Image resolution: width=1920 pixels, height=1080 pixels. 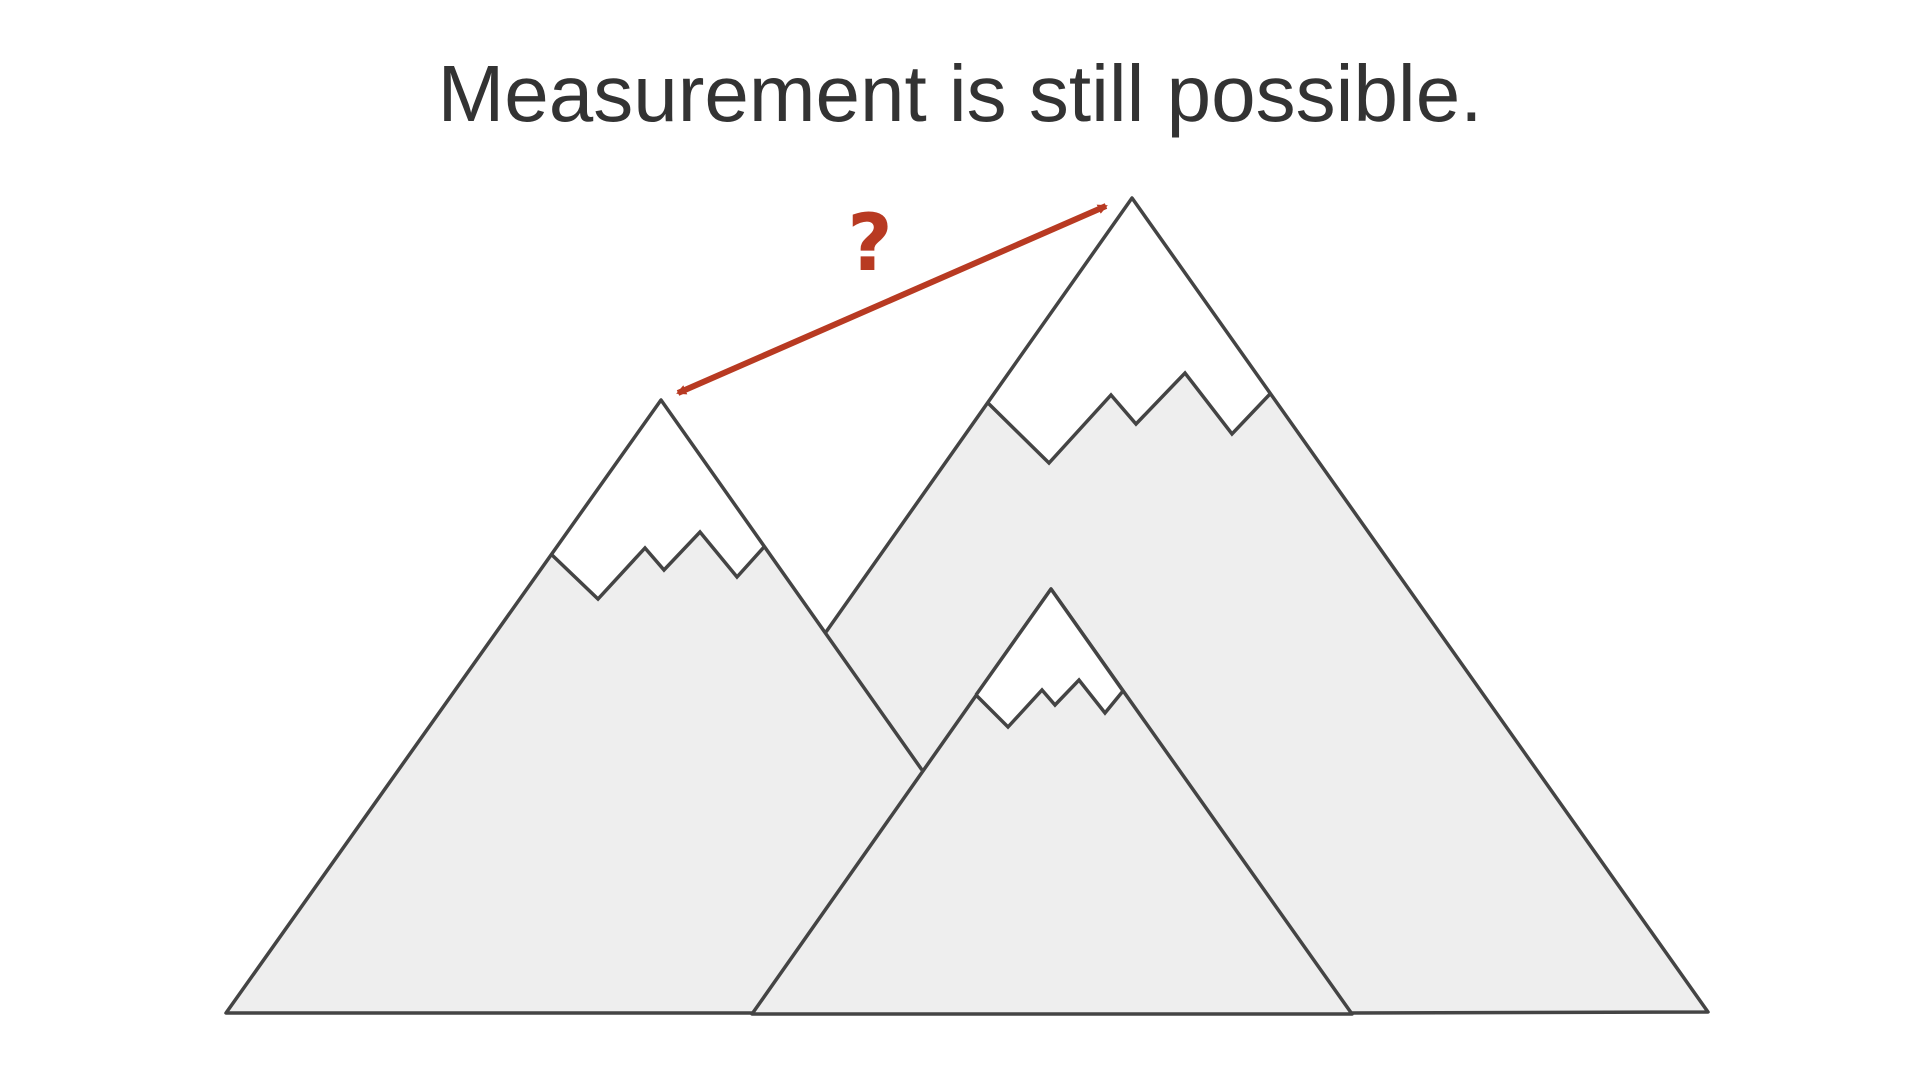 I want to click on front-mountain-outline-top, so click(x=1049, y=642).